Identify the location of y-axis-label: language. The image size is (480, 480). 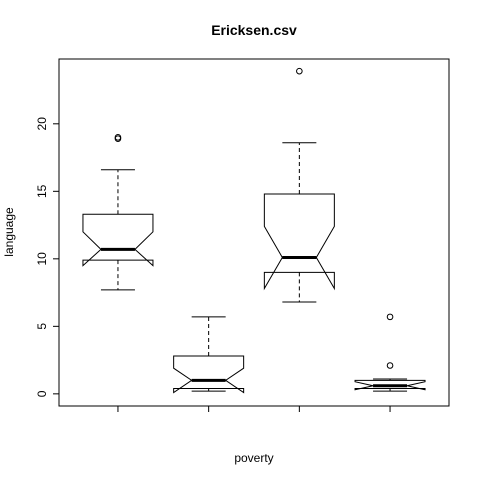
(9, 232).